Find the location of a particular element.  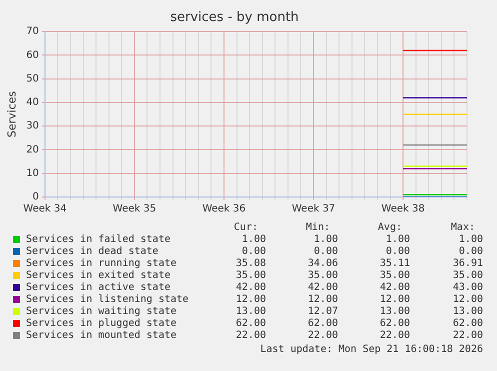

x-tick-label: Week 35 is located at coordinates (134, 209).